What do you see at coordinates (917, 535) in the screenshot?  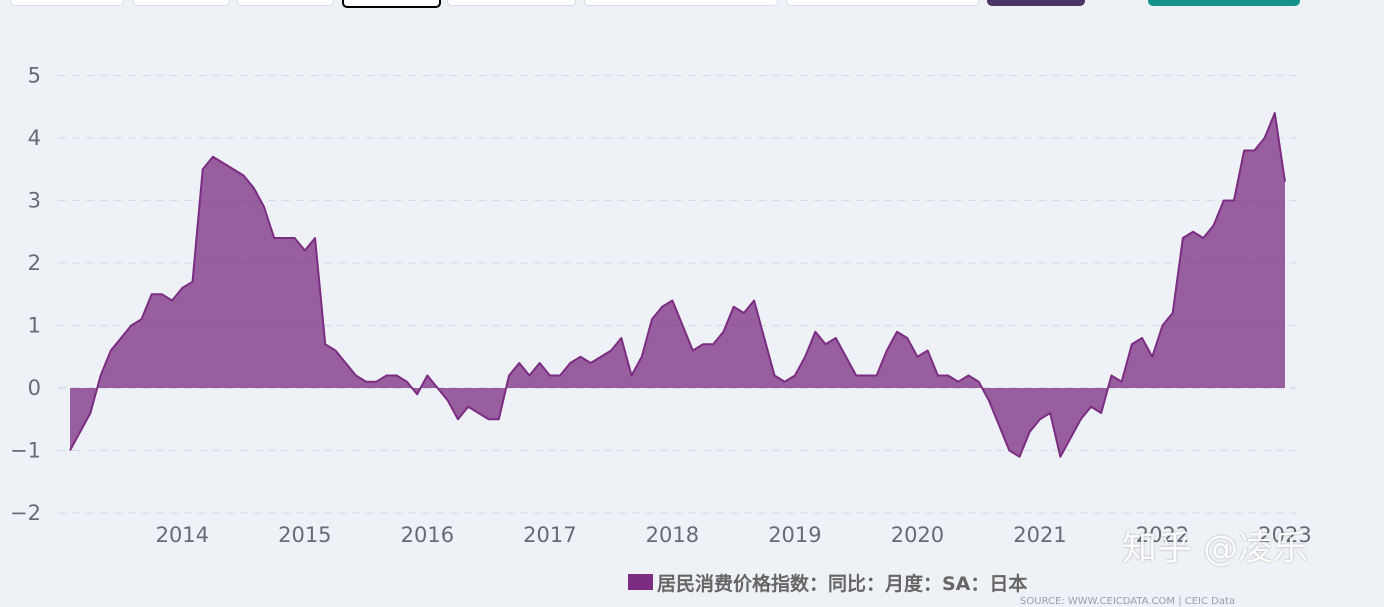 I see `x-tick-label: 2020` at bounding box center [917, 535].